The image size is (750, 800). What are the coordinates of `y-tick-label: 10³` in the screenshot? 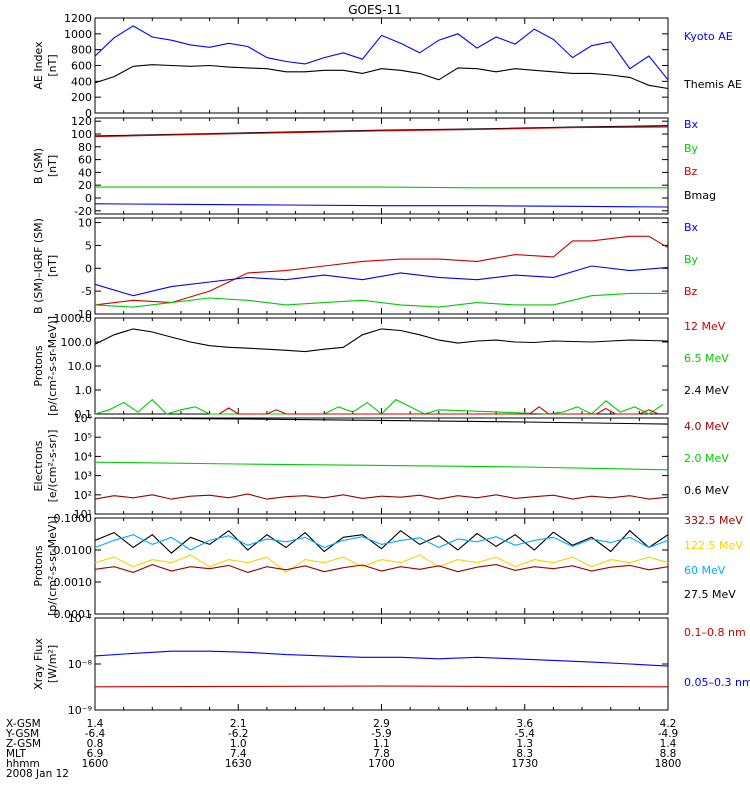 It's located at (83, 476).